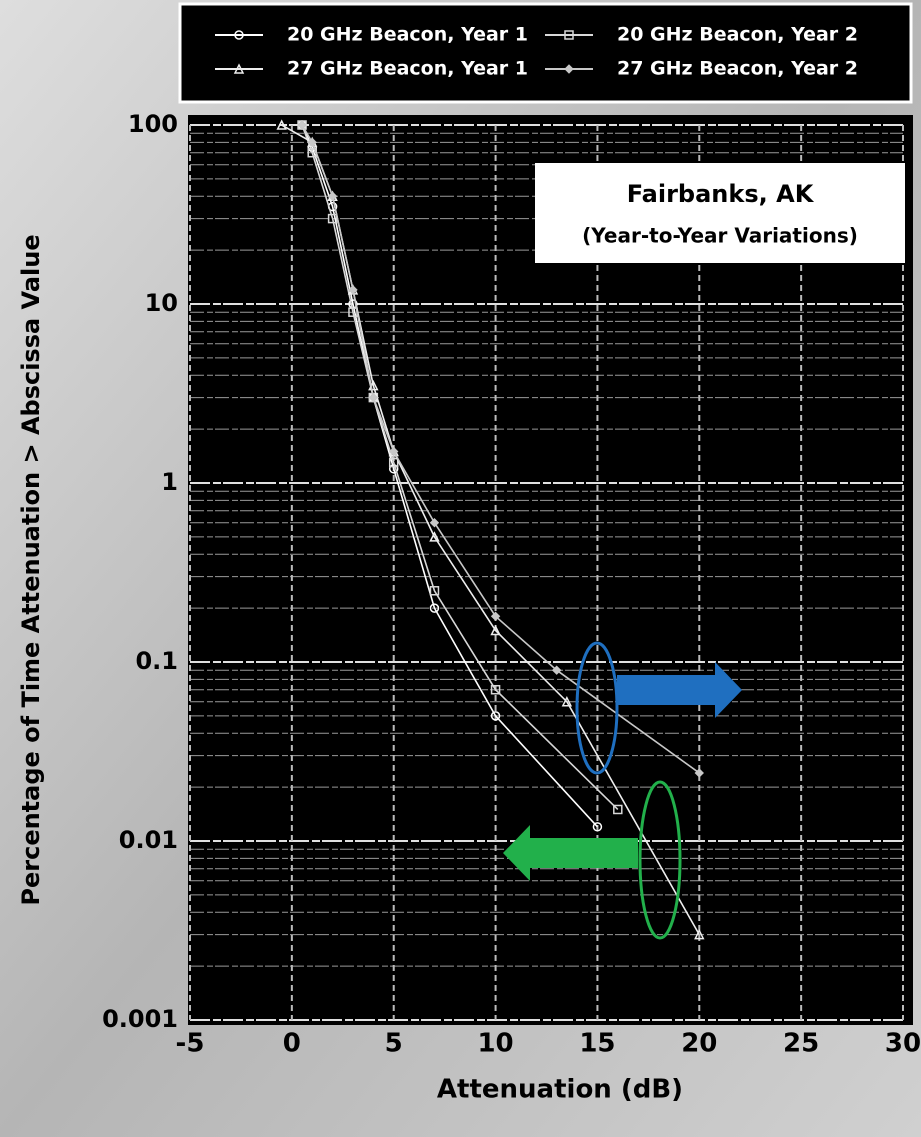  Describe the element at coordinates (153, 124) in the screenshot. I see `y-tick-label: 100` at that location.